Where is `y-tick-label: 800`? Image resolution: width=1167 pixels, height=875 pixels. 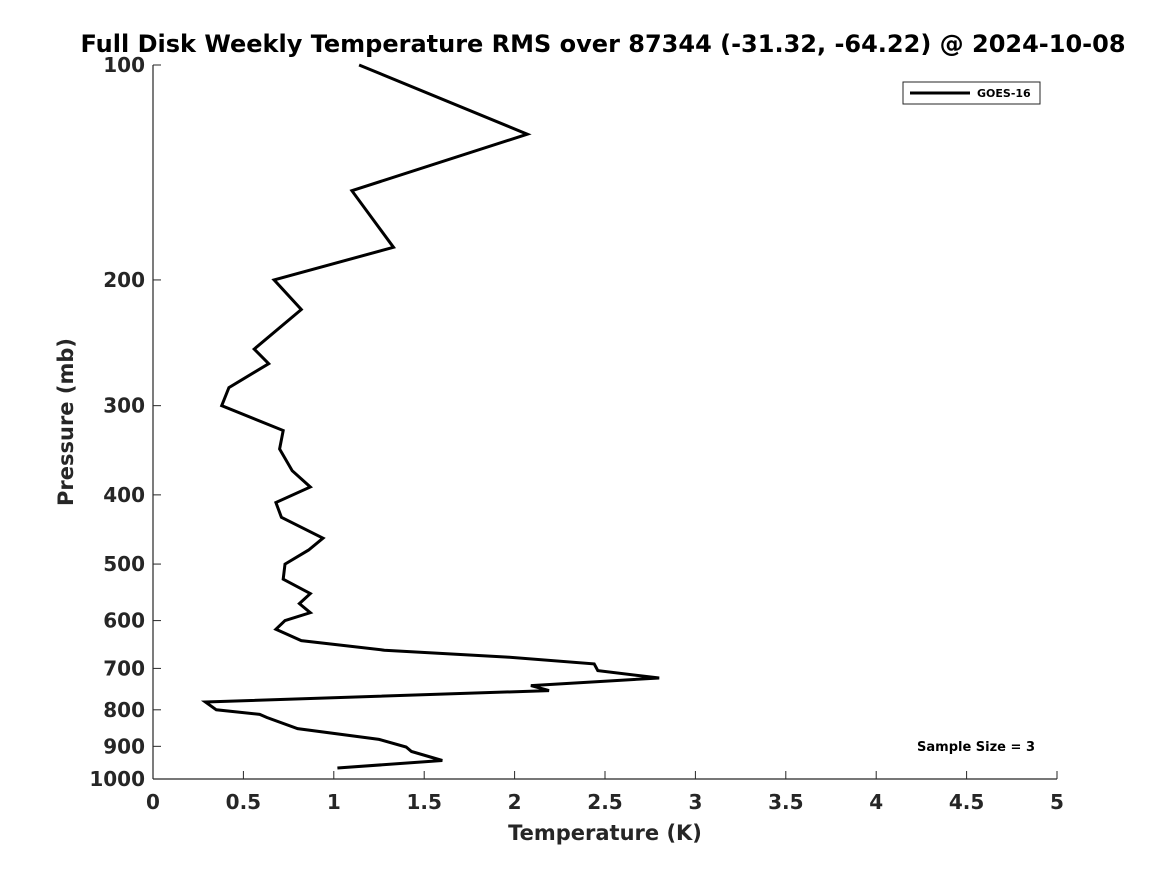
y-tick-label: 800 is located at coordinates (124, 710).